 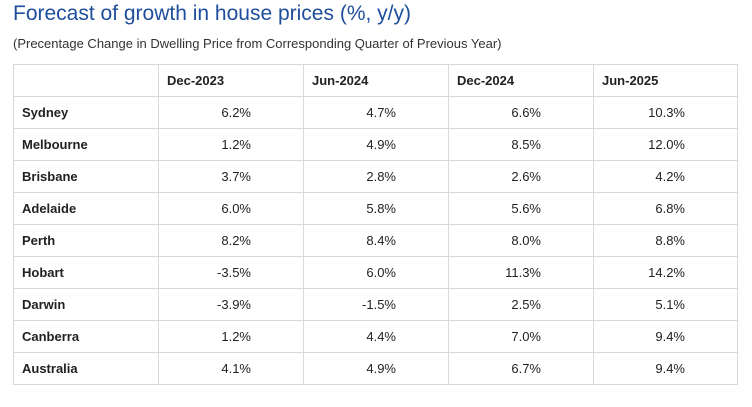 What do you see at coordinates (86, 176) in the screenshot?
I see `region-cell: Brisbane` at bounding box center [86, 176].